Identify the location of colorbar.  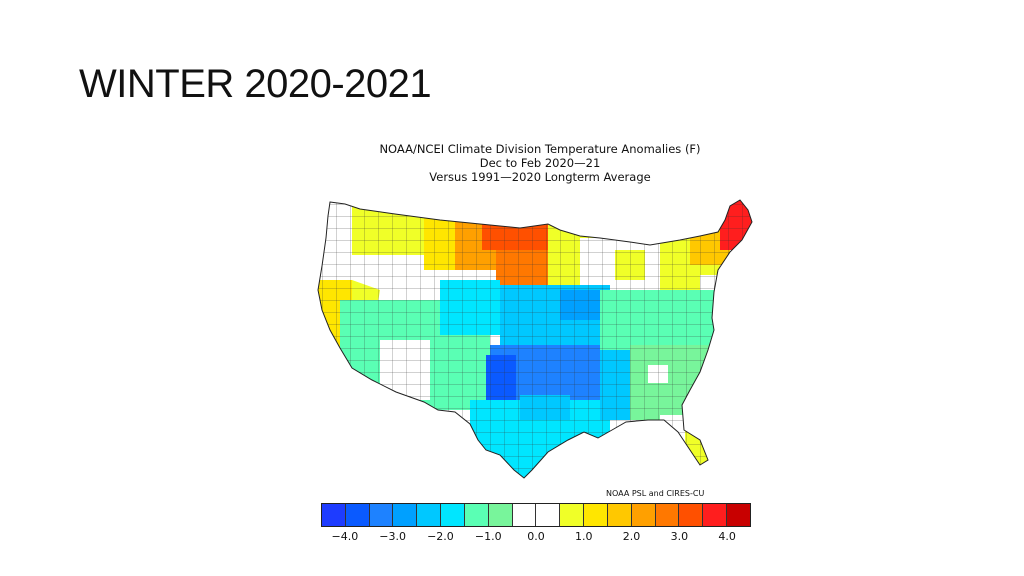
(536, 515).